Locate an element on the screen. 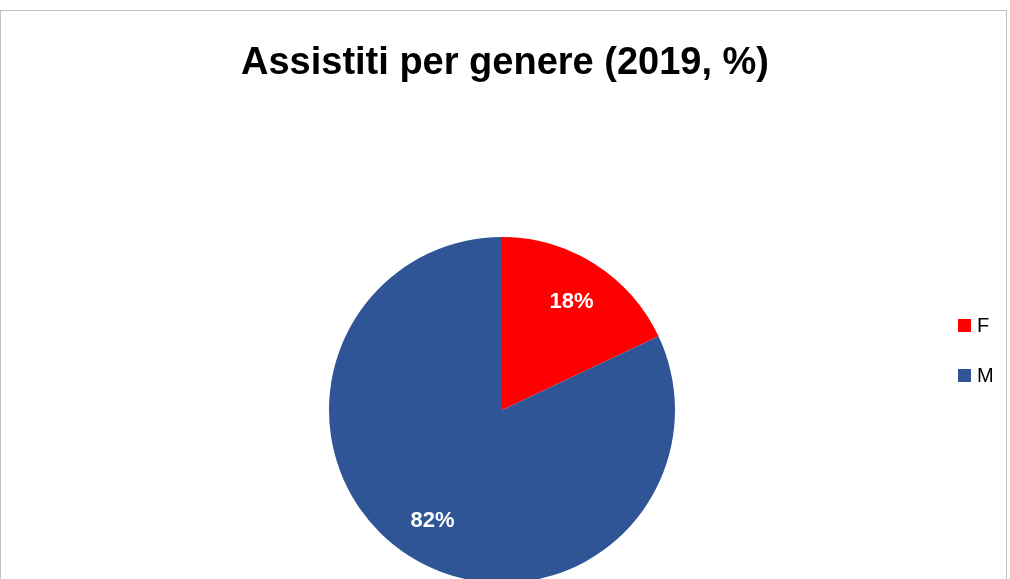 The image size is (1010, 579). chart-title: Assistiti per genere (2019, %) is located at coordinates (505, 61).